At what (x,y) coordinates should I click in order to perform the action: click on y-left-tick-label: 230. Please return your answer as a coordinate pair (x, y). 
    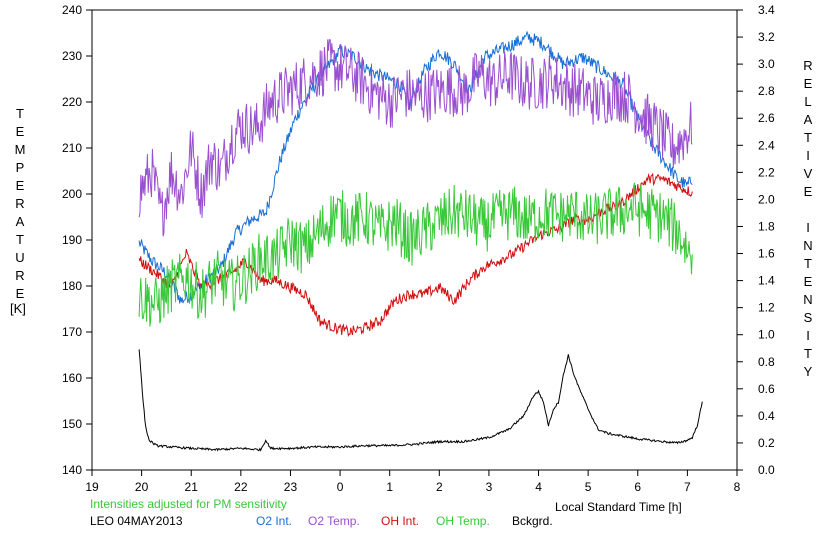
    Looking at the image, I should click on (72, 56).